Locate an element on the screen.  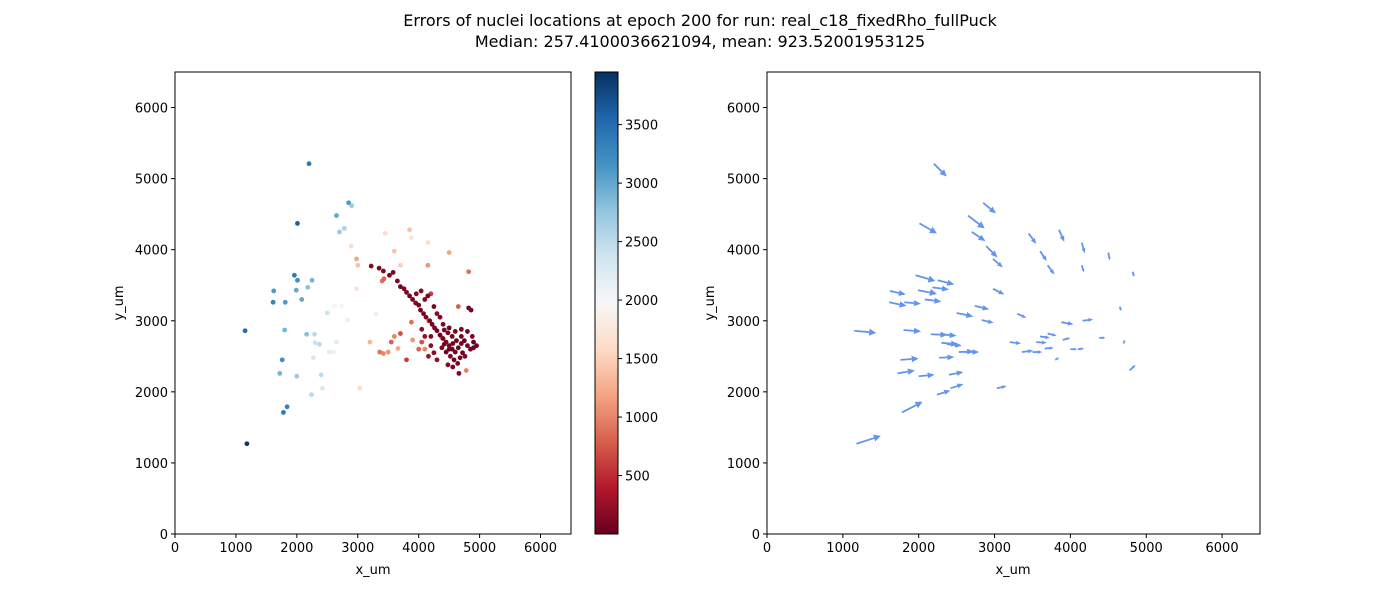
colorbar-tick-label: 3000 is located at coordinates (641, 184).